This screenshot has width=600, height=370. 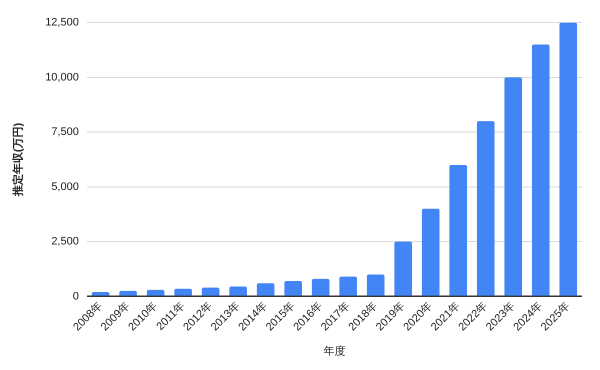 I want to click on y-tick-label: 0, so click(x=75, y=296).